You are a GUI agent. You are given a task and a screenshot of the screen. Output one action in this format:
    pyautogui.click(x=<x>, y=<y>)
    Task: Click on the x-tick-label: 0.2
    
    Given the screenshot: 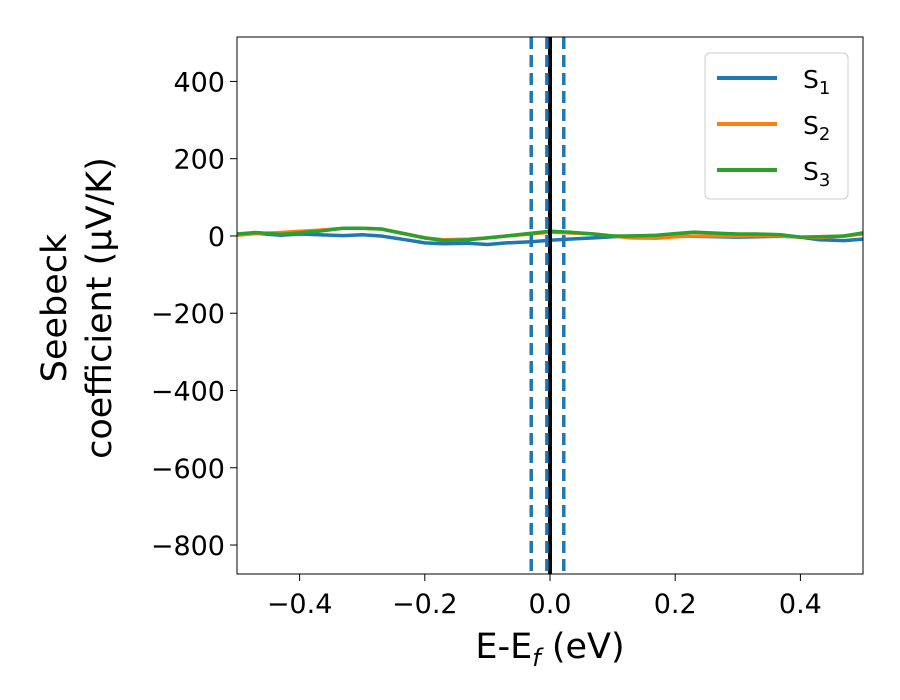 What is the action you would take?
    pyautogui.click(x=675, y=604)
    